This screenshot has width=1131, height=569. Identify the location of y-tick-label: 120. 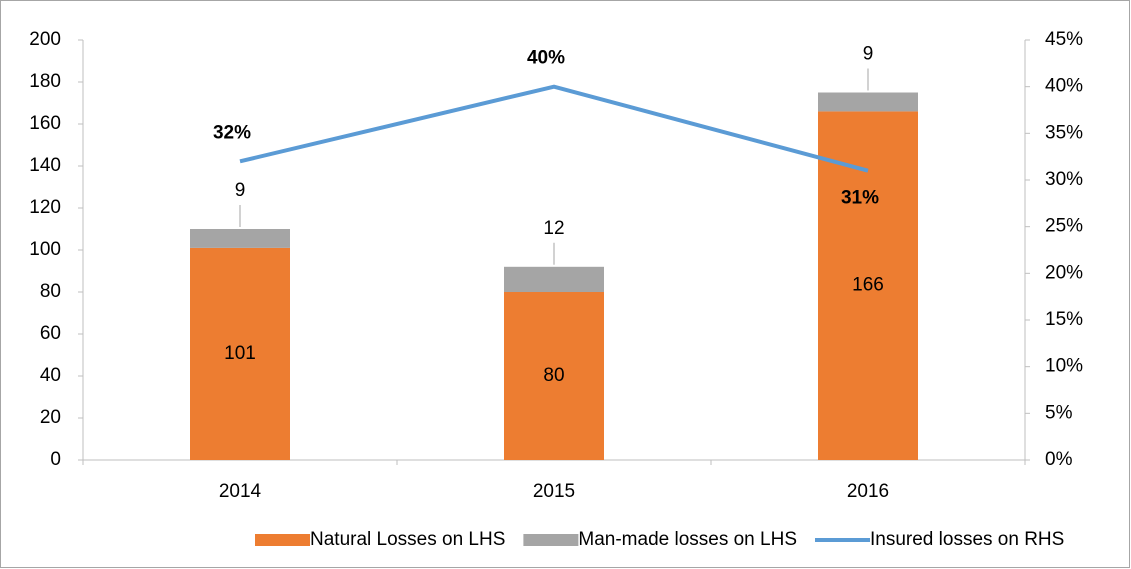
(45, 207).